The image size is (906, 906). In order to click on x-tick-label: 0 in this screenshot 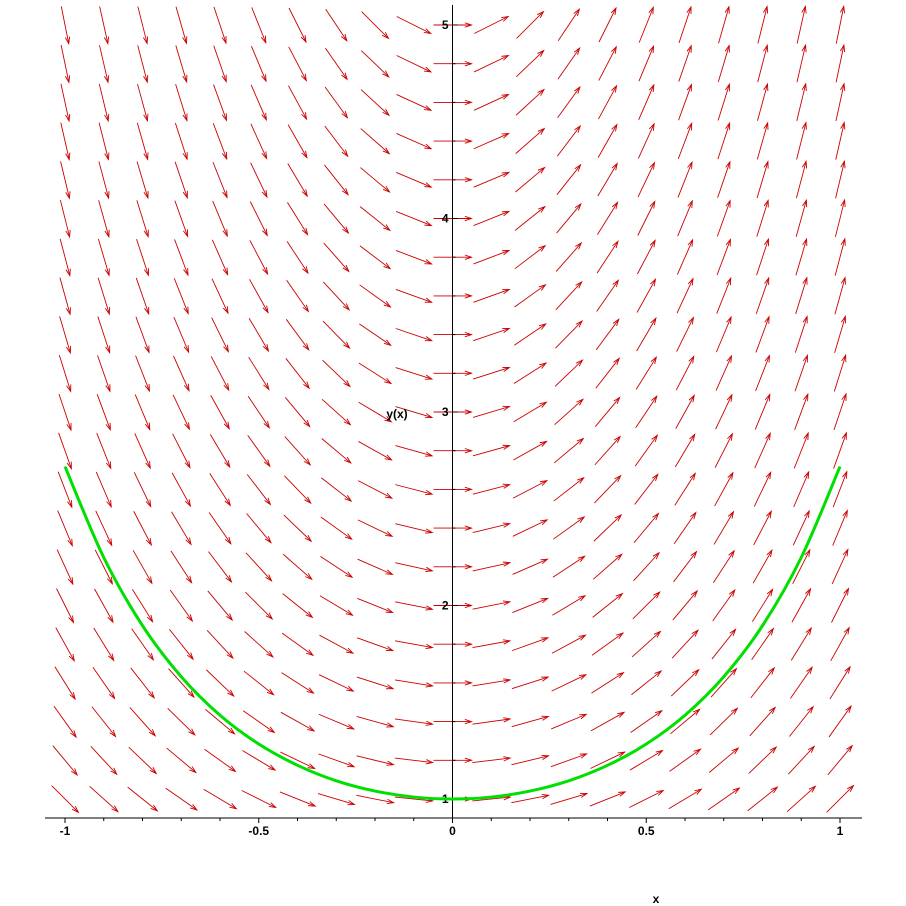, I will do `click(452, 831)`.